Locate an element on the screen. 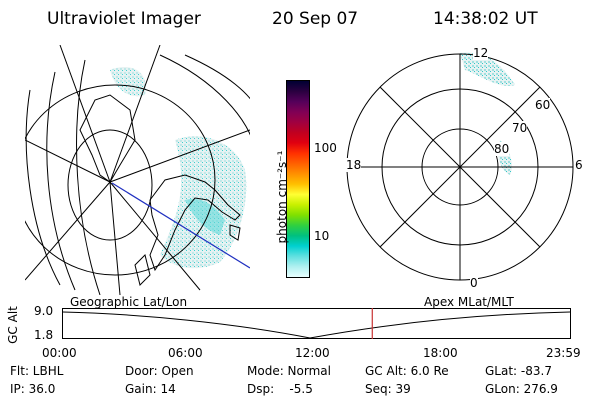 The image size is (600, 400). geo-map-label: Geographic Lat/Lon is located at coordinates (129, 302).